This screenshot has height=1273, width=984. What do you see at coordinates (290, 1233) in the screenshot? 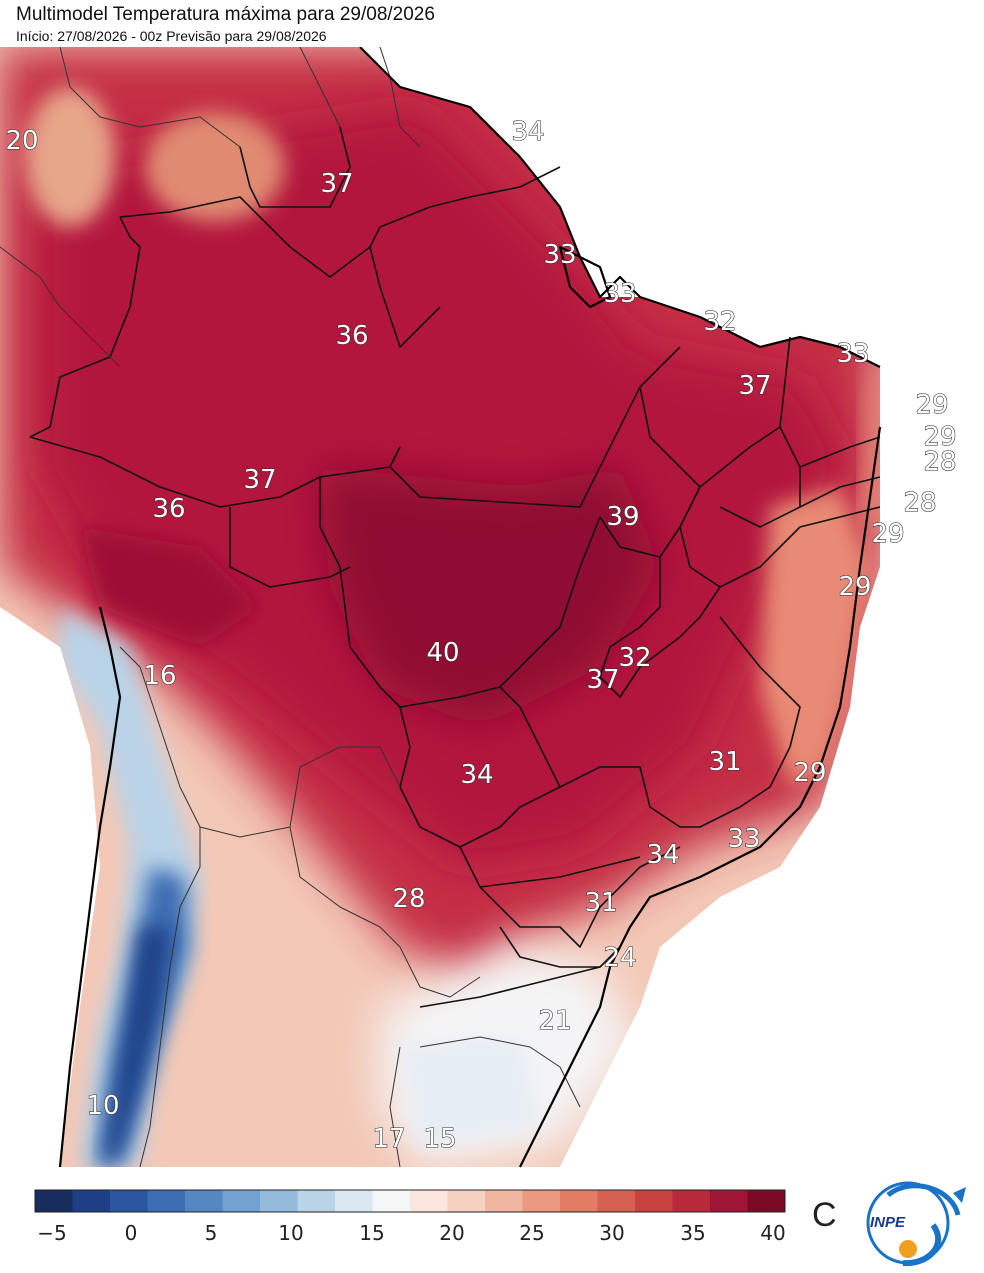
I see `tick-label: 10` at bounding box center [290, 1233].